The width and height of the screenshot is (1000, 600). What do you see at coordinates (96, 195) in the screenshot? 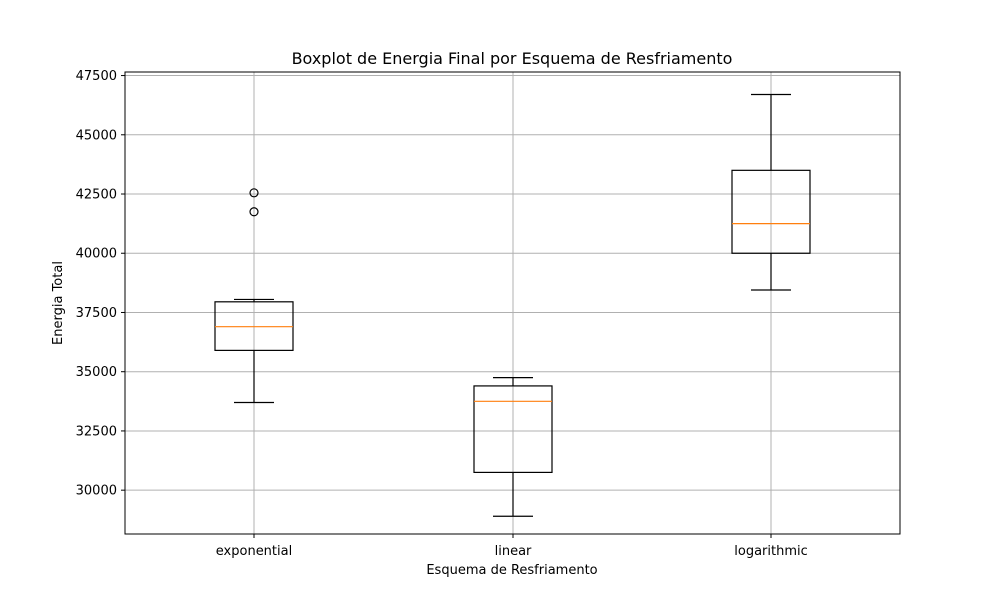
I see `y-tick-label: 42500` at bounding box center [96, 195].